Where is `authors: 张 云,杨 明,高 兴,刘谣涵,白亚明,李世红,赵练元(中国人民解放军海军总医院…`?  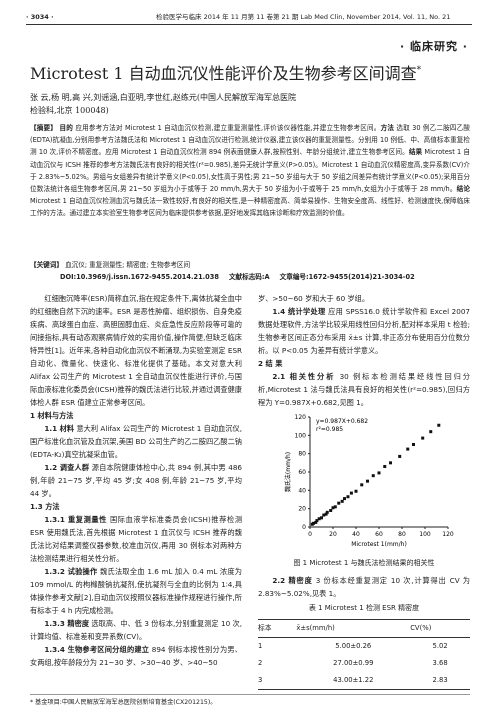 authors: 张 云,杨 明,高 兴,刘谣涵,白亚明,李世红,赵练元(中国人民解放军海军总医院… is located at coordinates (163, 104).